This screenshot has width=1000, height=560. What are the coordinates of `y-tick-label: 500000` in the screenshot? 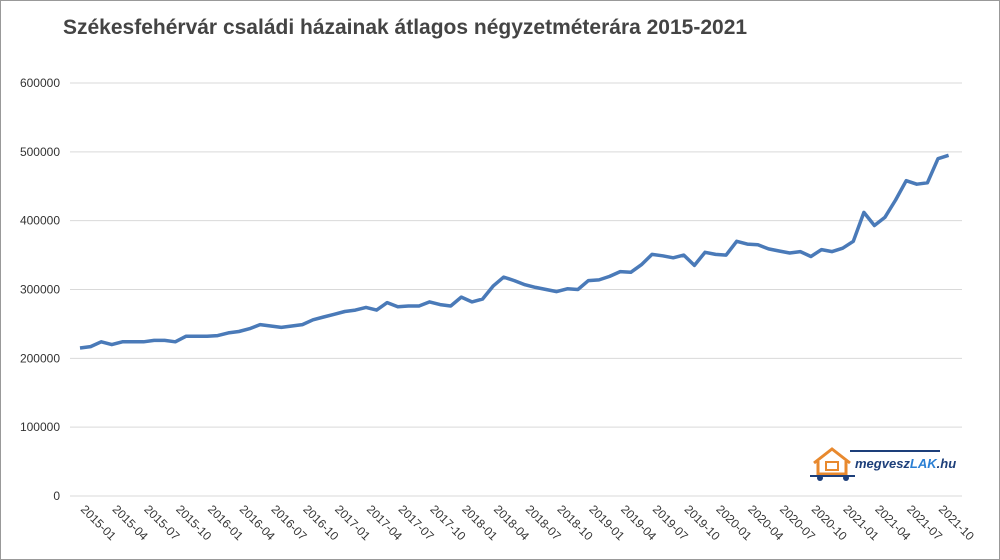 It's located at (40, 152).